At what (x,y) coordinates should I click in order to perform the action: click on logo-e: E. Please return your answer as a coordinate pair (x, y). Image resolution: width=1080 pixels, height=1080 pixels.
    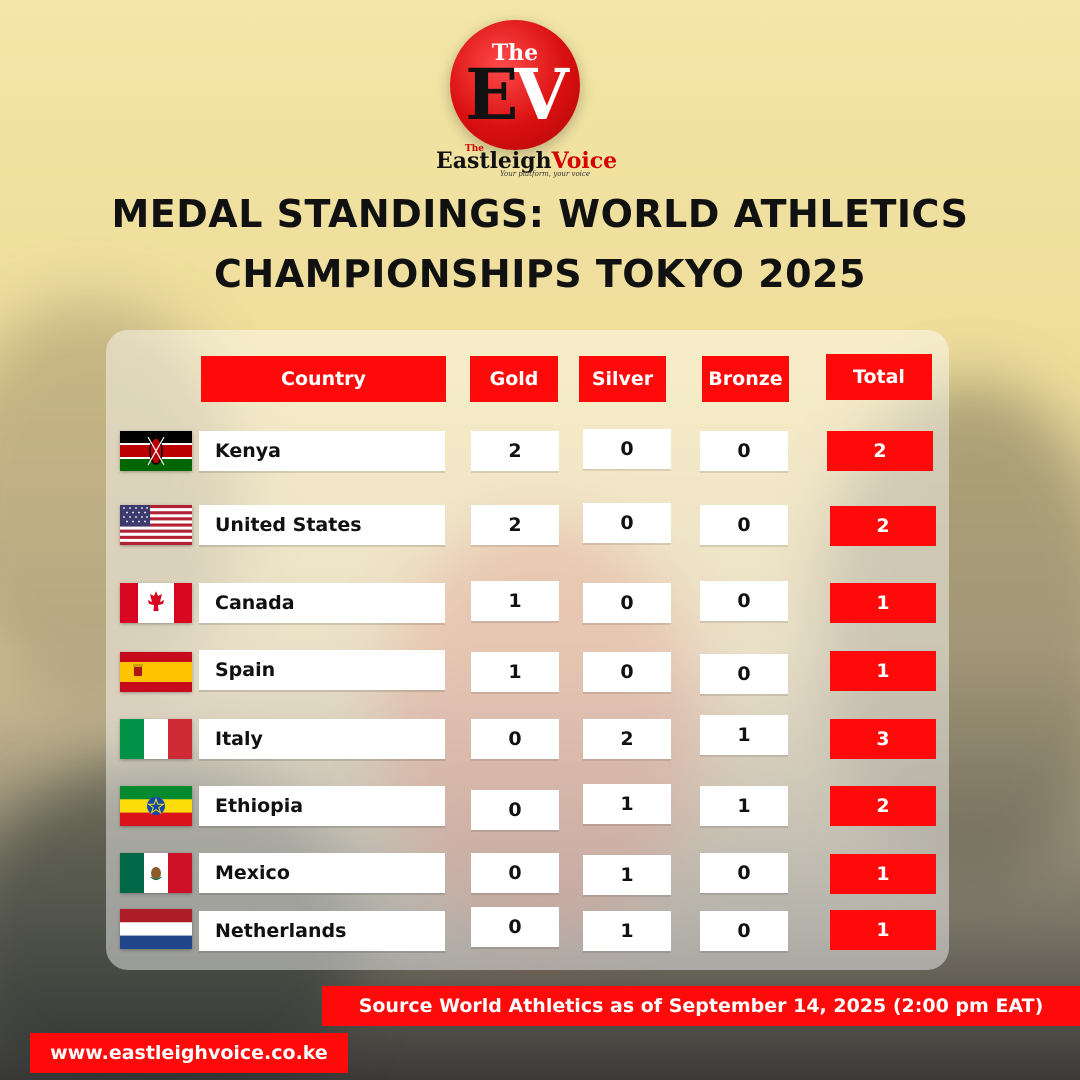
    Looking at the image, I should click on (491, 94).